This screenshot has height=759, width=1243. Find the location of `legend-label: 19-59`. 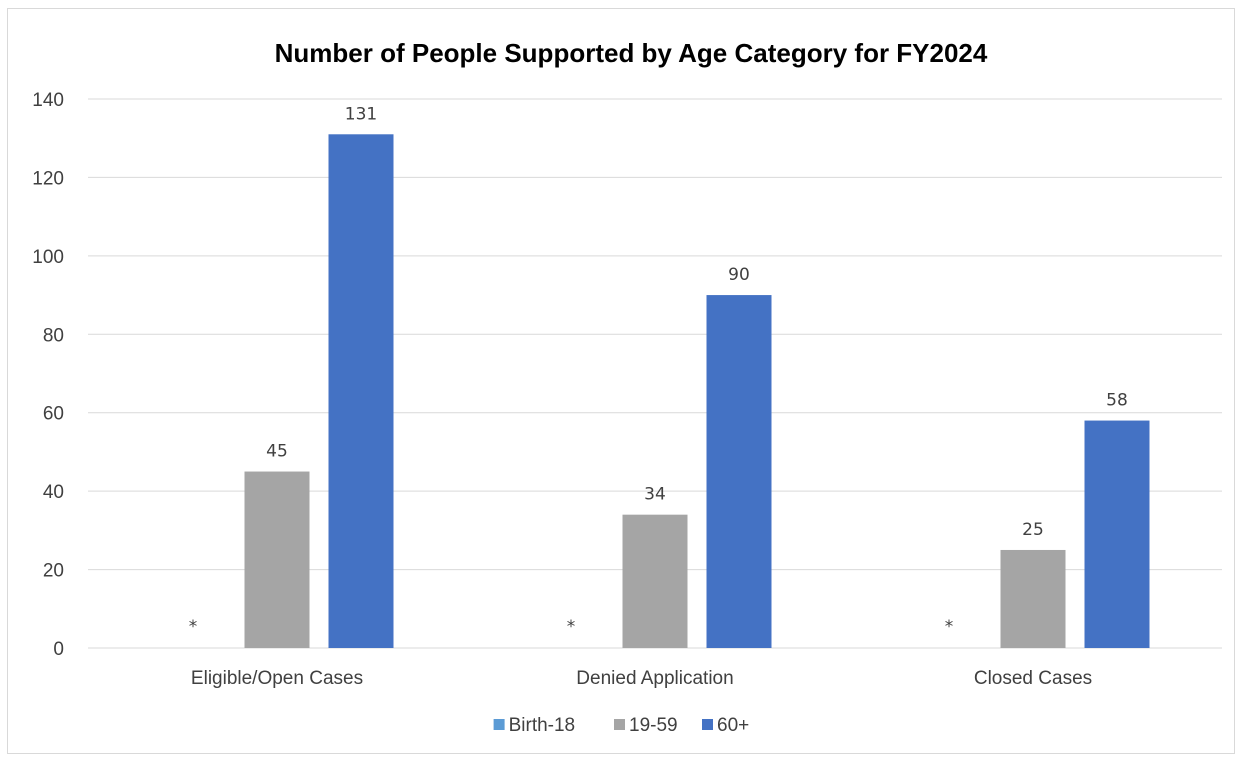

legend-label: 19-59 is located at coordinates (653, 725).